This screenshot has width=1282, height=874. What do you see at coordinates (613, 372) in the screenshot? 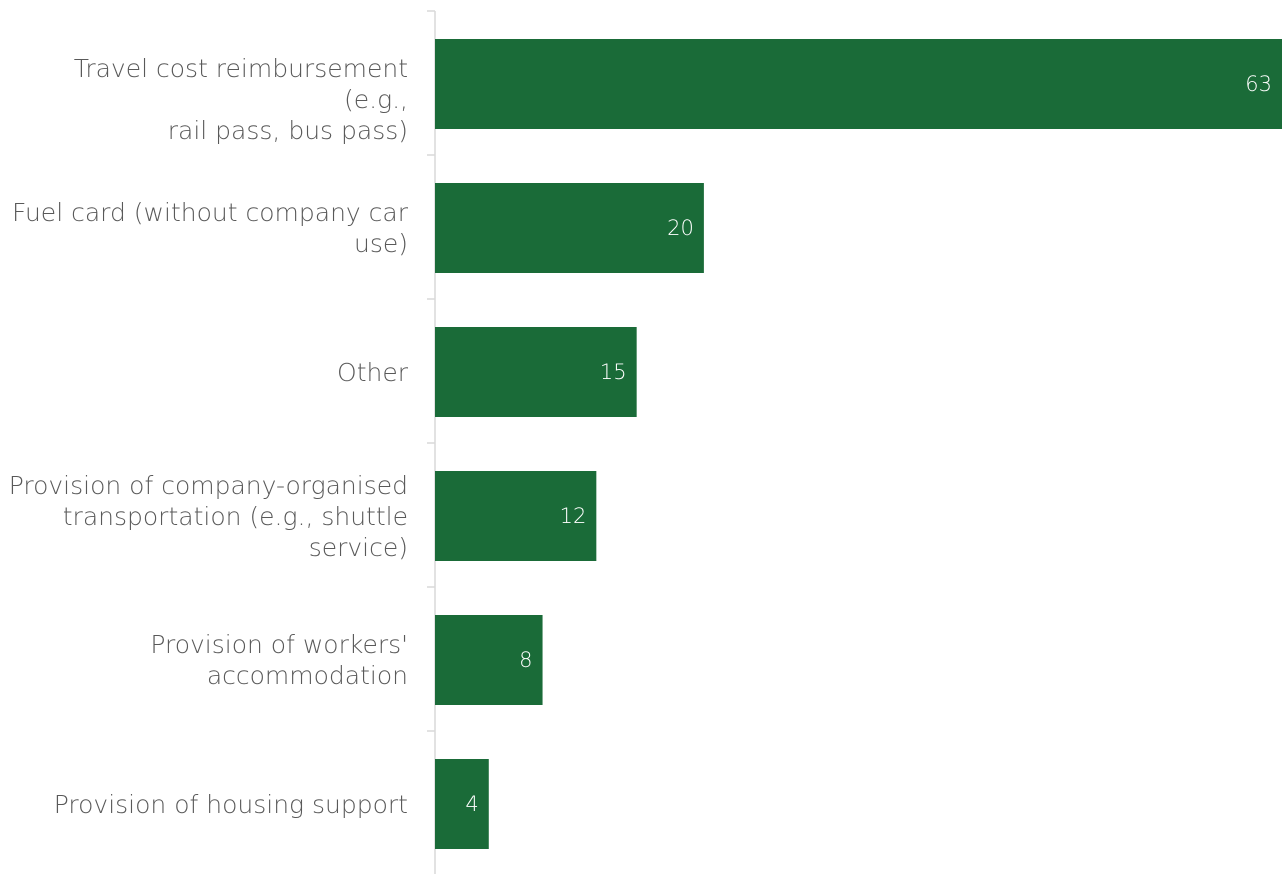
I see `bar-value-label: 15` at bounding box center [613, 372].